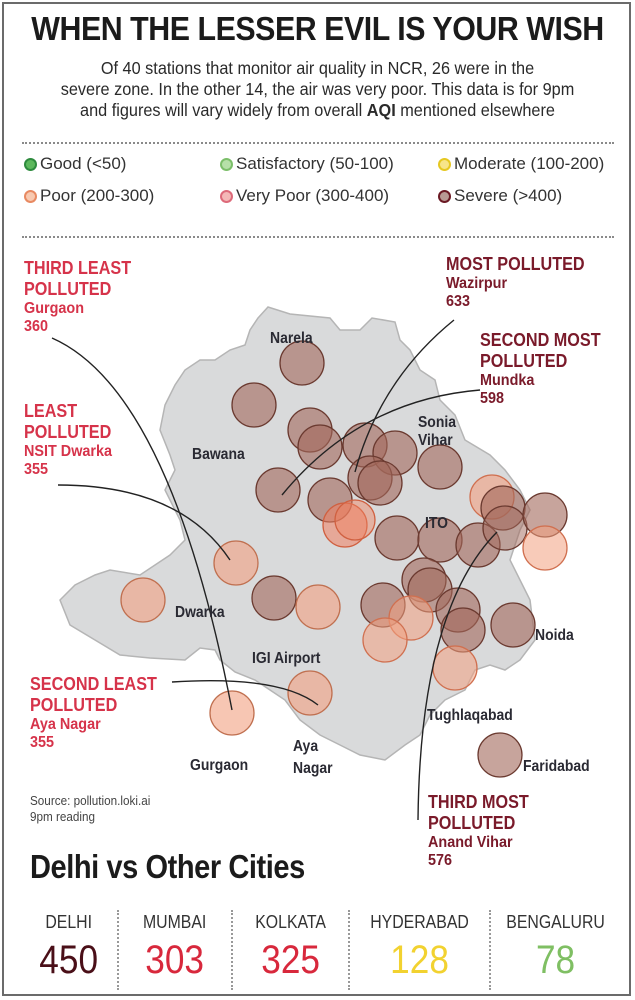  What do you see at coordinates (286, 658) in the screenshot?
I see `place-igi-airport: IGI Airport` at bounding box center [286, 658].